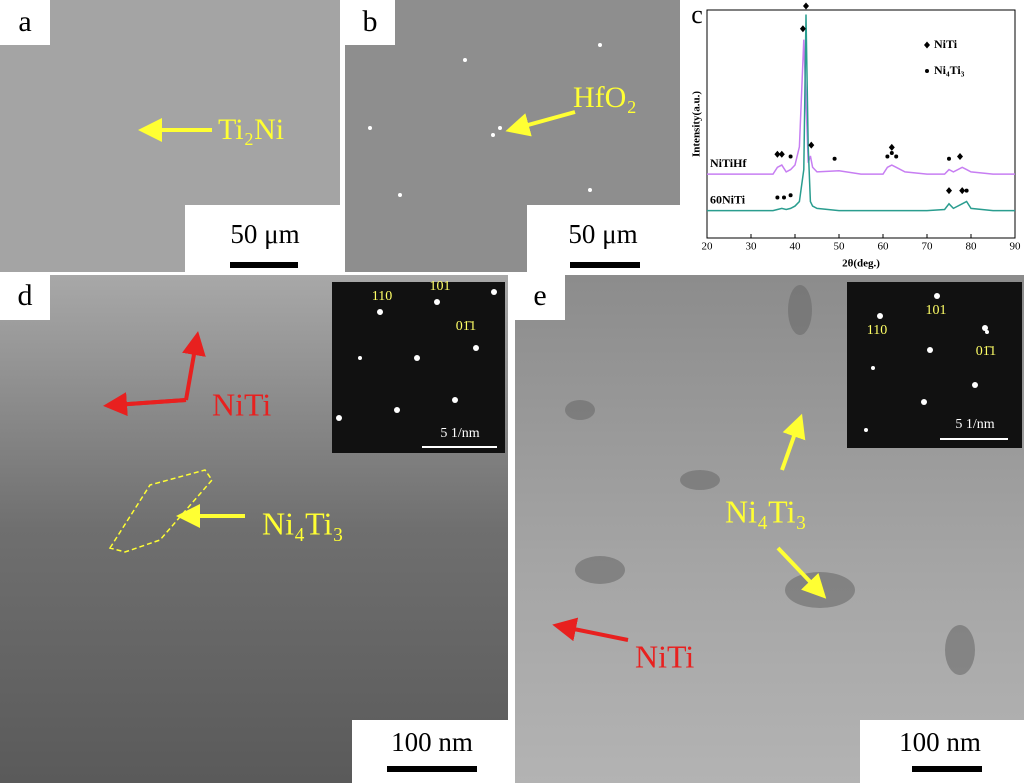 This screenshot has height=783, width=1024. What do you see at coordinates (949, 70) in the screenshot?
I see `legend-entry: Ni₄Ti₃` at bounding box center [949, 70].